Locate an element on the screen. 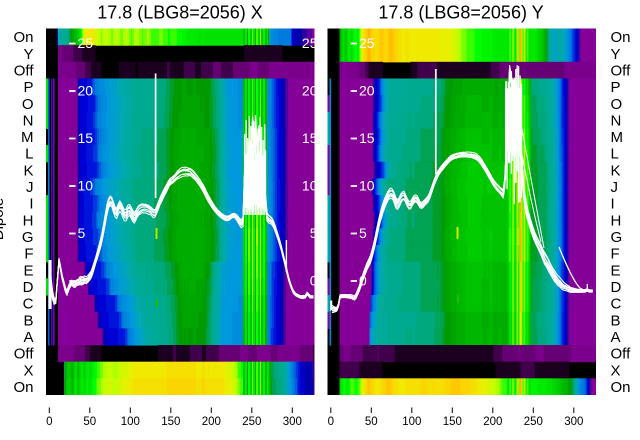  svg-text: 17.8 (LBG8=2056) Y is located at coordinates (460, 13).